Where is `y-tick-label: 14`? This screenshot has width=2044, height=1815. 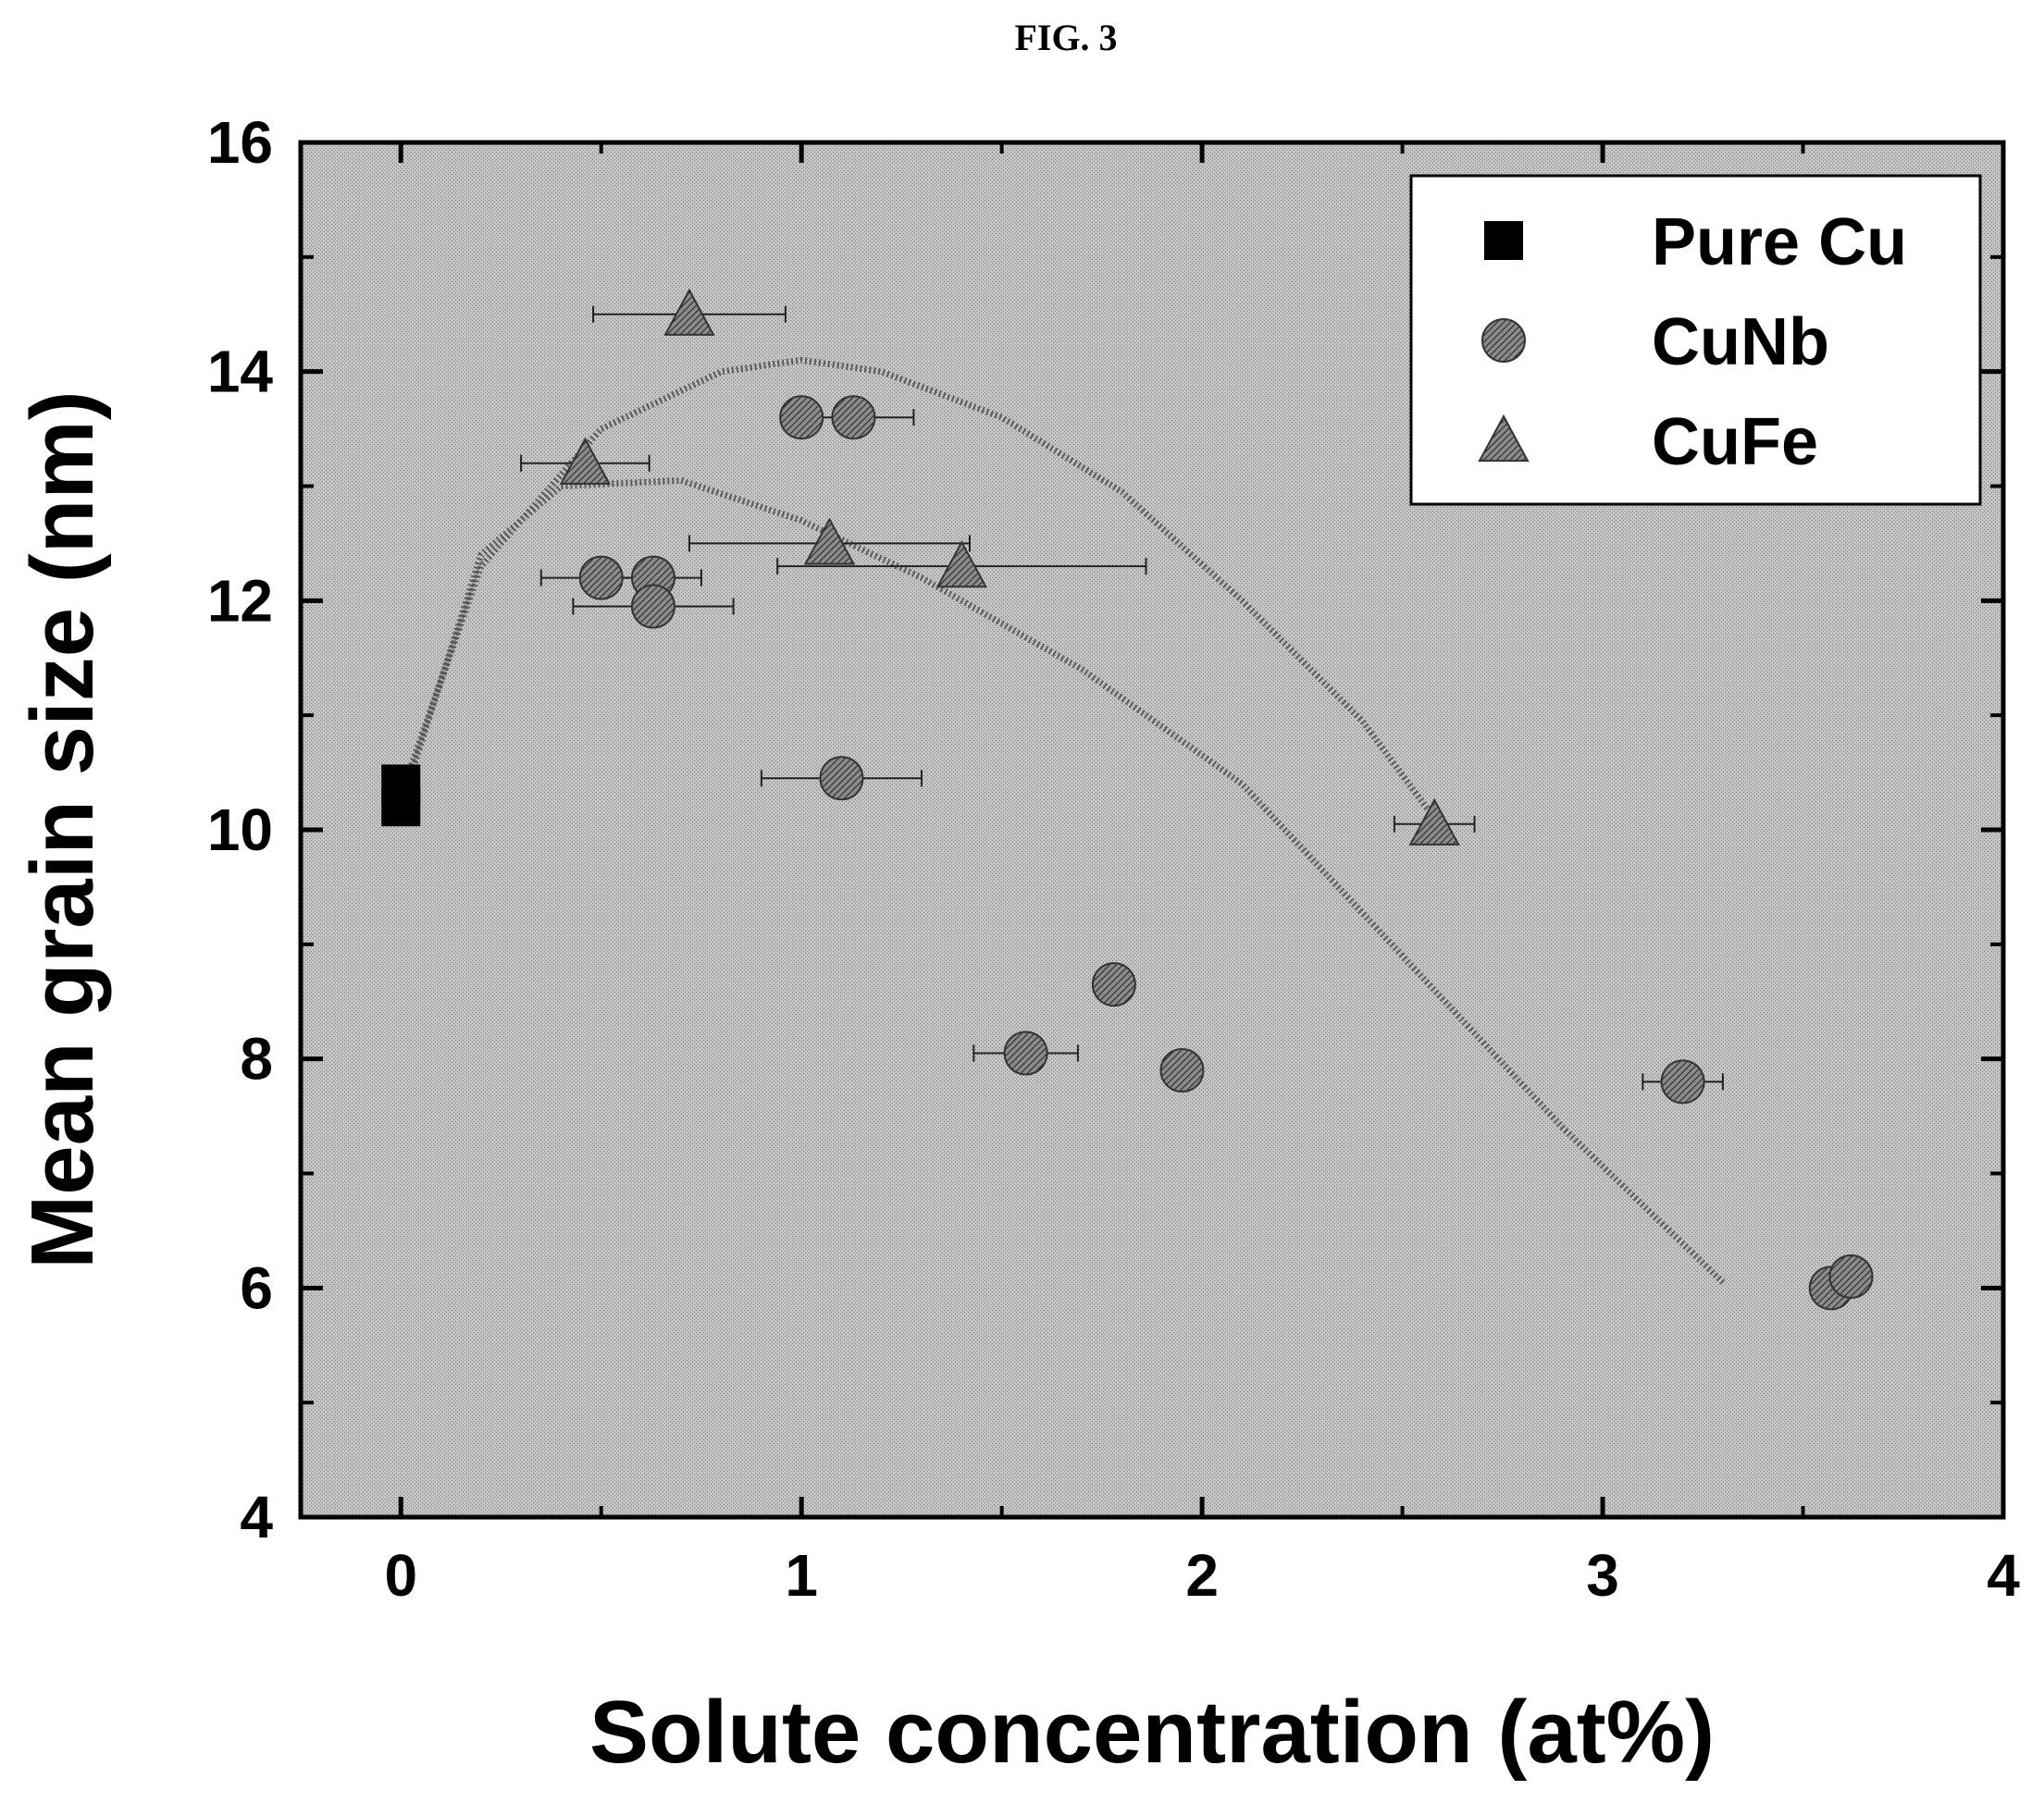
y-tick-label: 14 is located at coordinates (240, 372).